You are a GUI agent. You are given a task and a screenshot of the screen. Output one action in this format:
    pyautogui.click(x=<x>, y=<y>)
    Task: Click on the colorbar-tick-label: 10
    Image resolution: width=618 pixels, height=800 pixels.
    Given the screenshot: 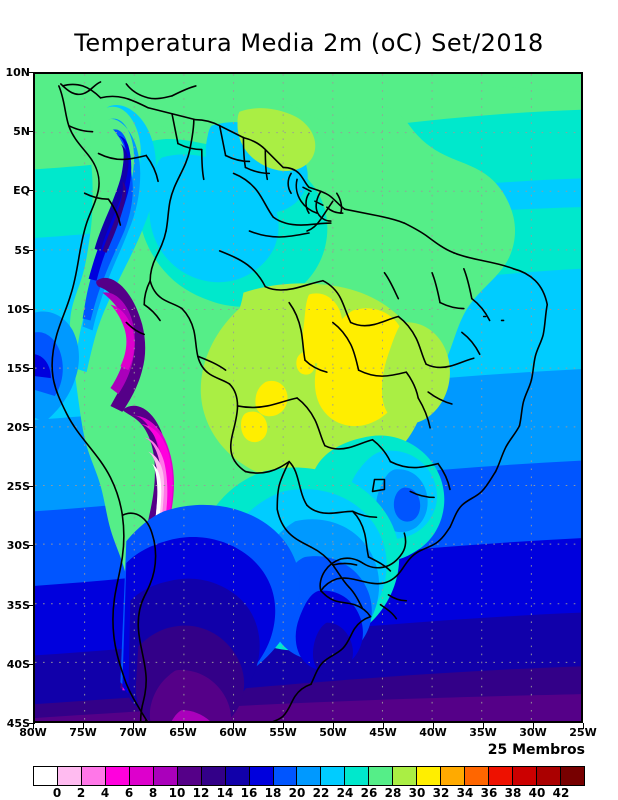 What is the action you would take?
    pyautogui.click(x=177, y=793)
    